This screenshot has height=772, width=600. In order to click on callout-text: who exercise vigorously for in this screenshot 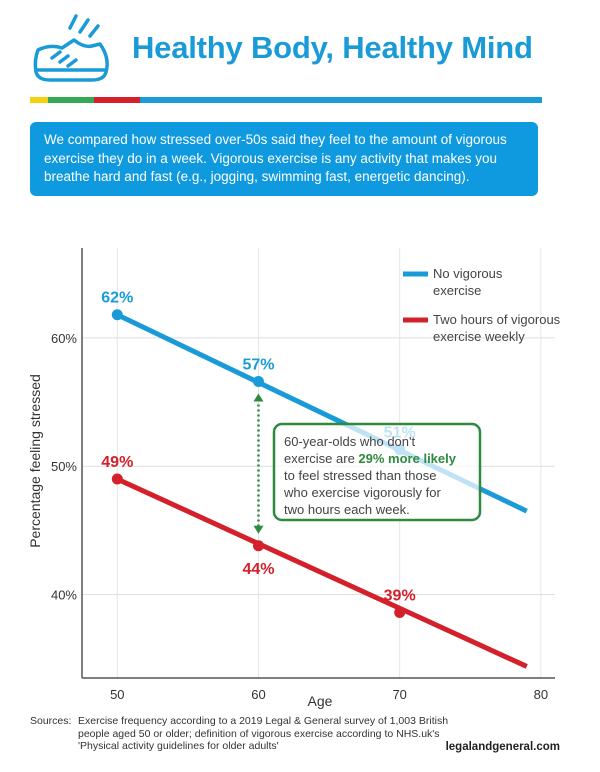, I will do `click(362, 492)`.